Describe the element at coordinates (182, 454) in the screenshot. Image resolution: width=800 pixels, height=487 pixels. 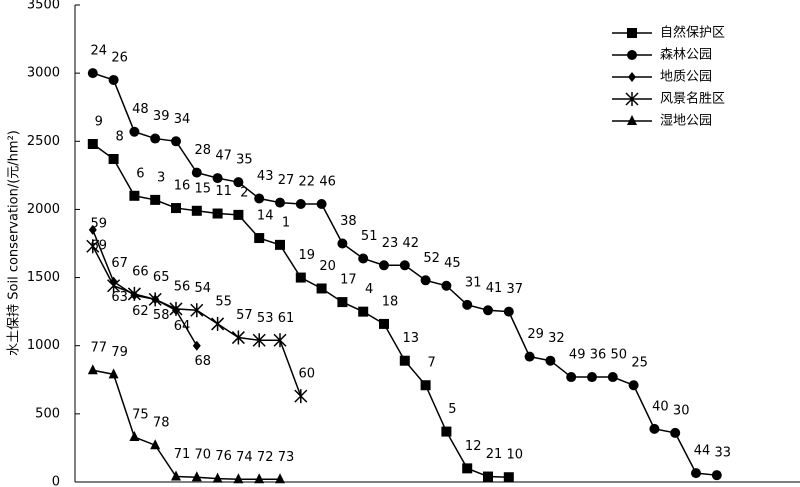
I see `point-label: 71` at that location.